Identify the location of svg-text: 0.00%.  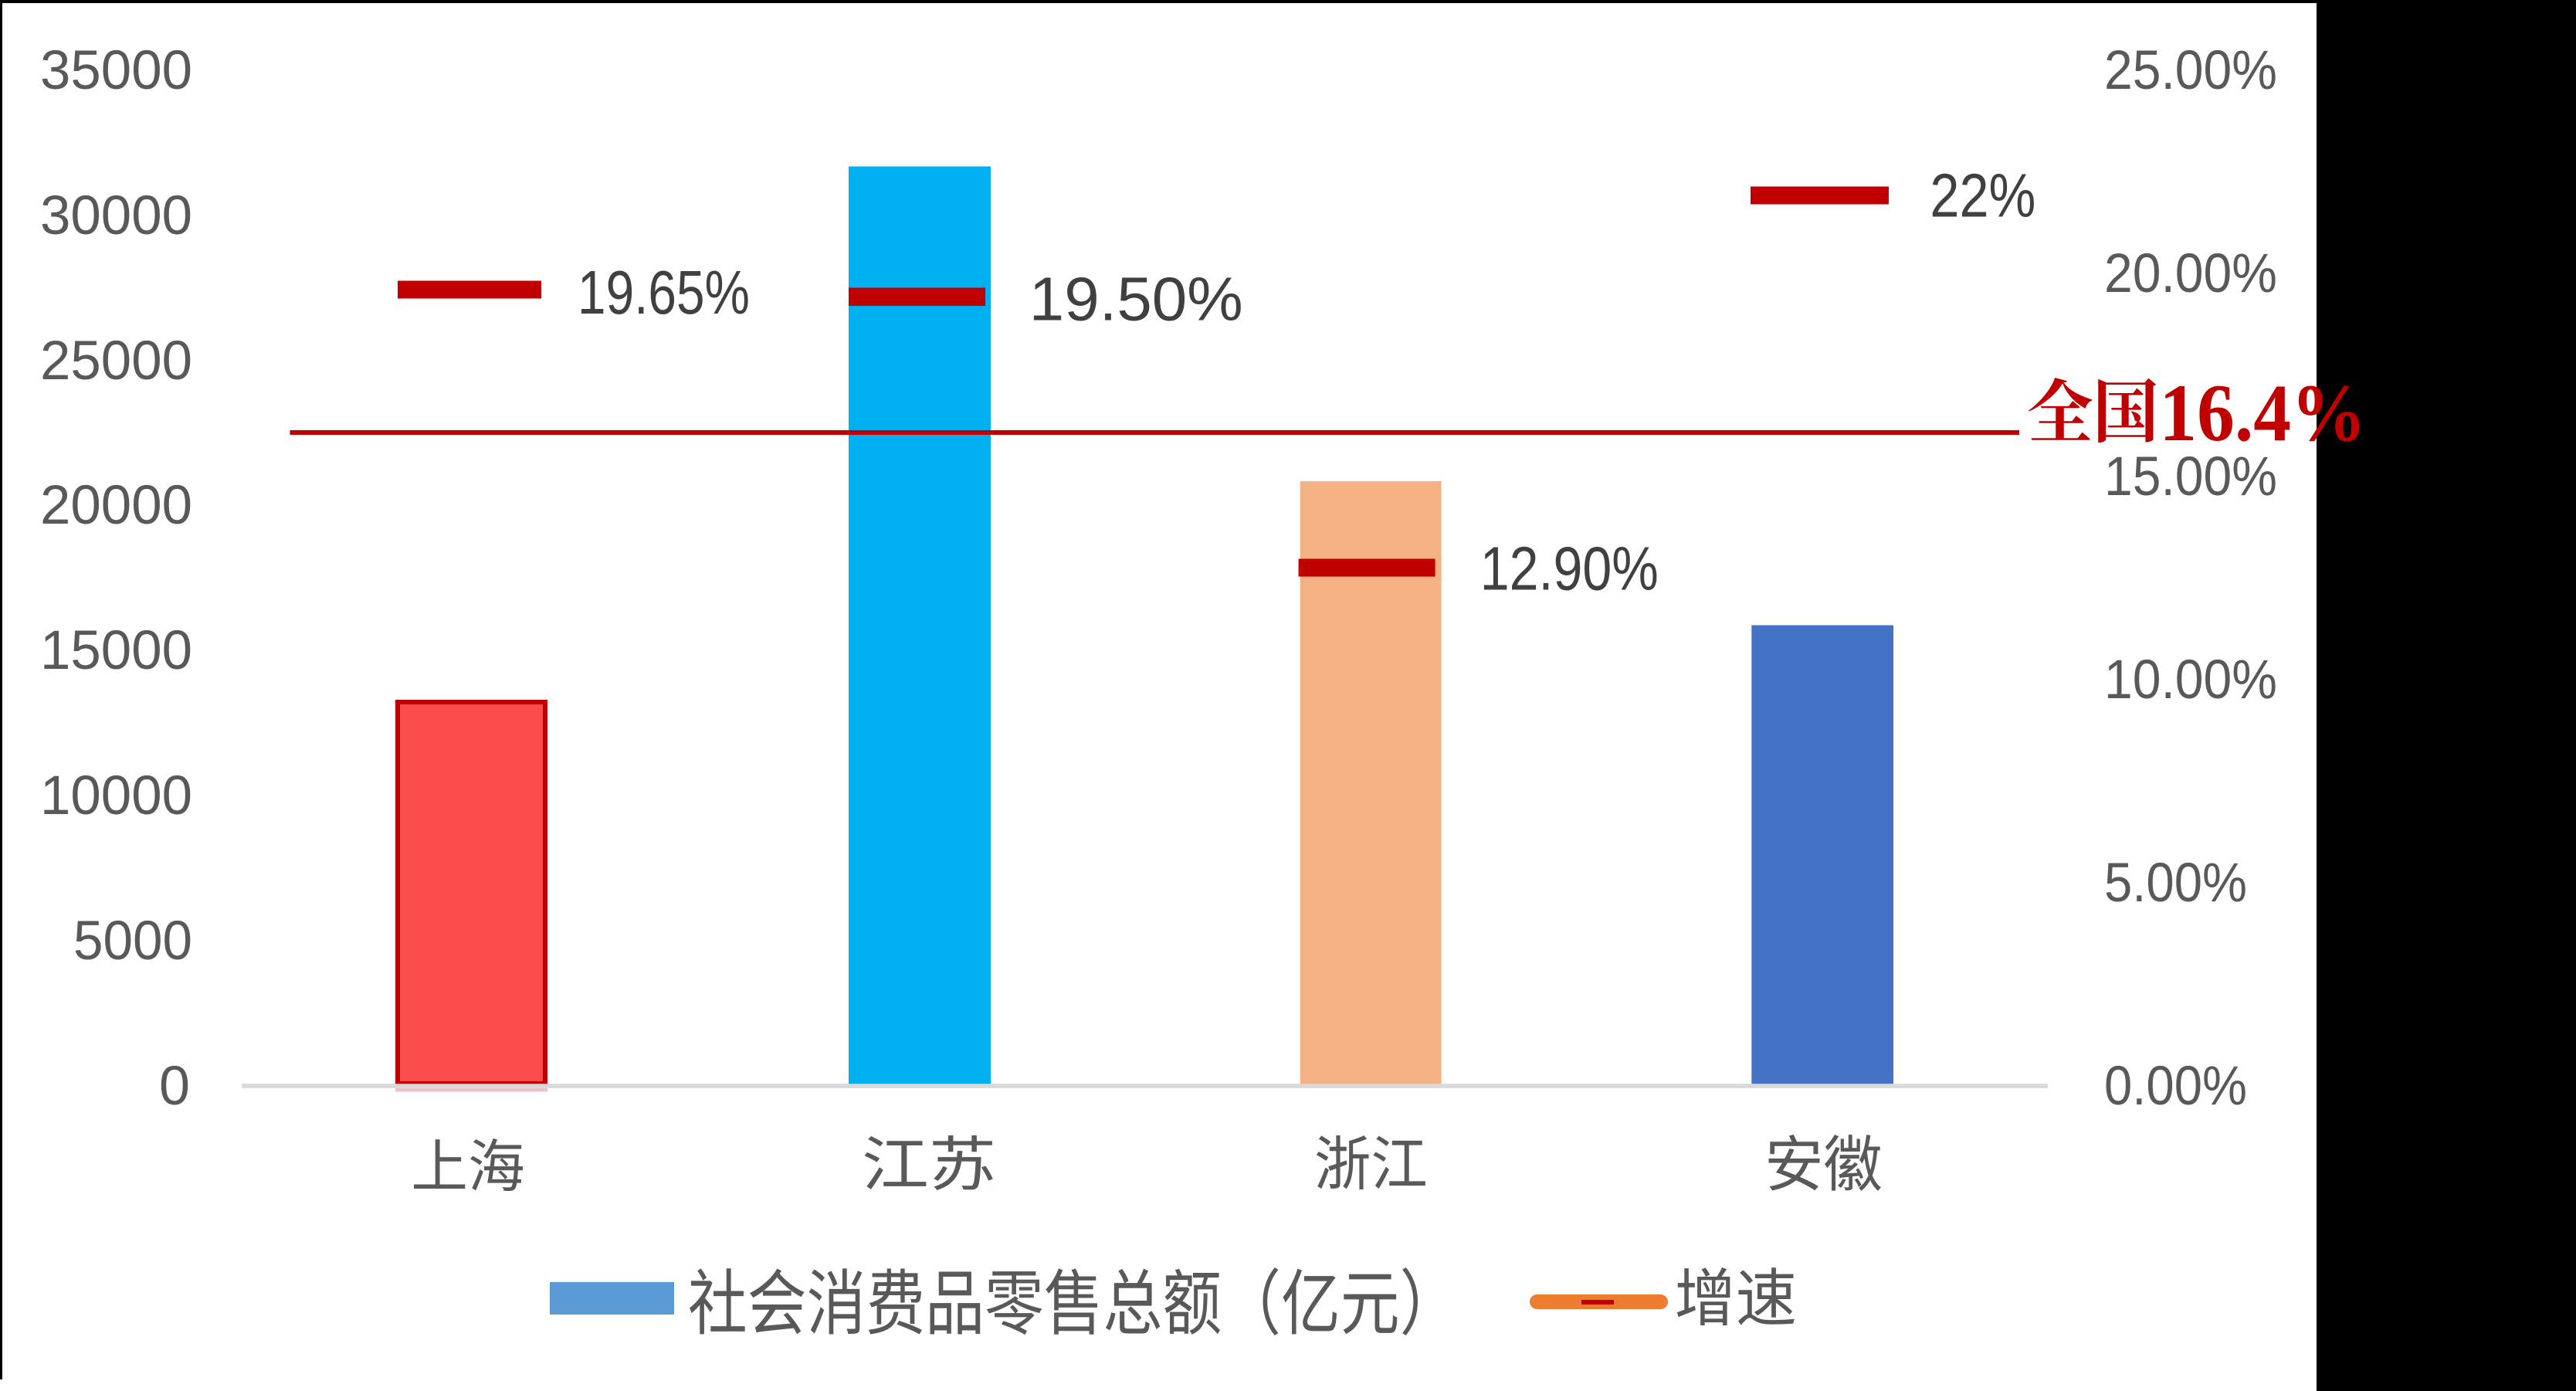
(2175, 1086).